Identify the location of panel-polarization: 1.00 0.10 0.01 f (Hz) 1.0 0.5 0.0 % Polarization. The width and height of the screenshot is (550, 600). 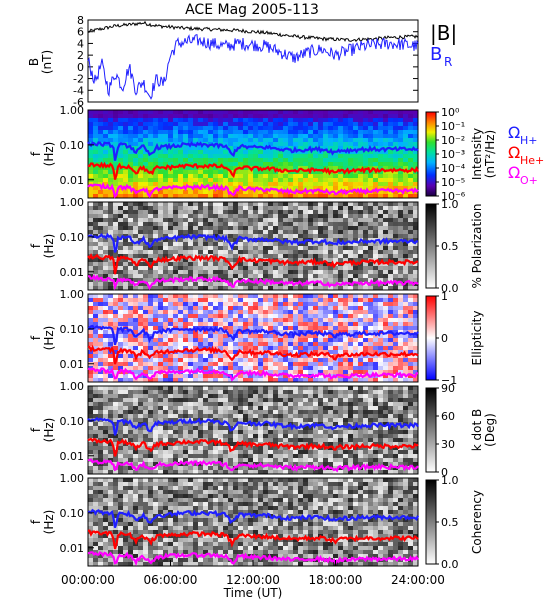
(256, 245).